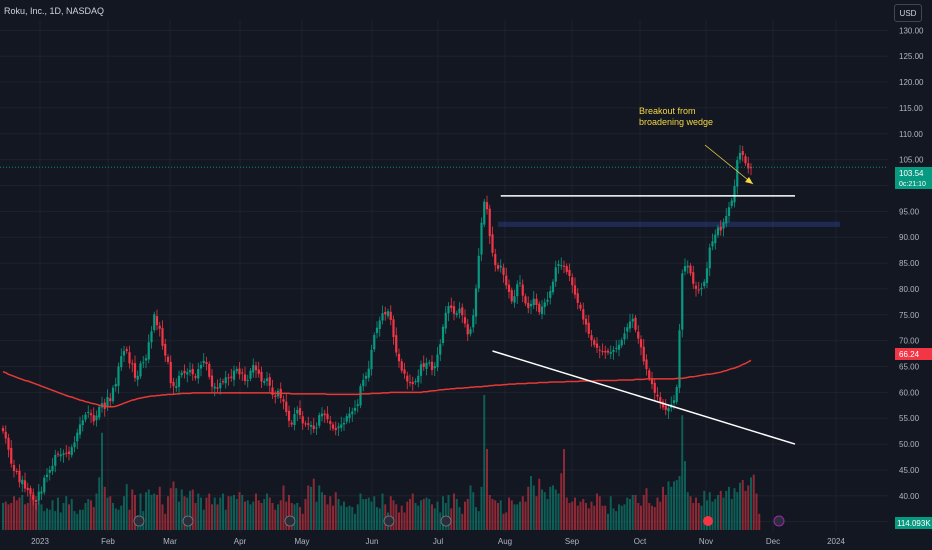 This screenshot has height=550, width=932. I want to click on currency-button: USD, so click(908, 13).